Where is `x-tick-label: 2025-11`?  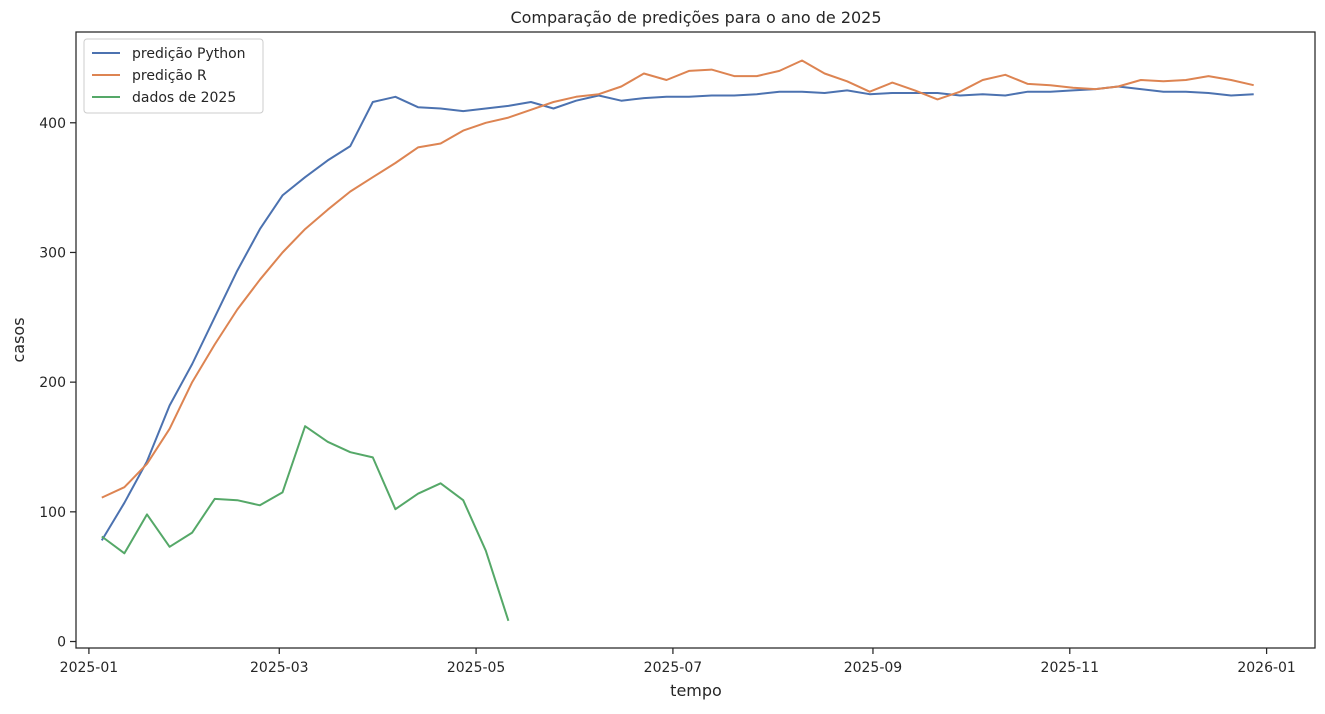
x-tick-label: 2025-11 is located at coordinates (1070, 668).